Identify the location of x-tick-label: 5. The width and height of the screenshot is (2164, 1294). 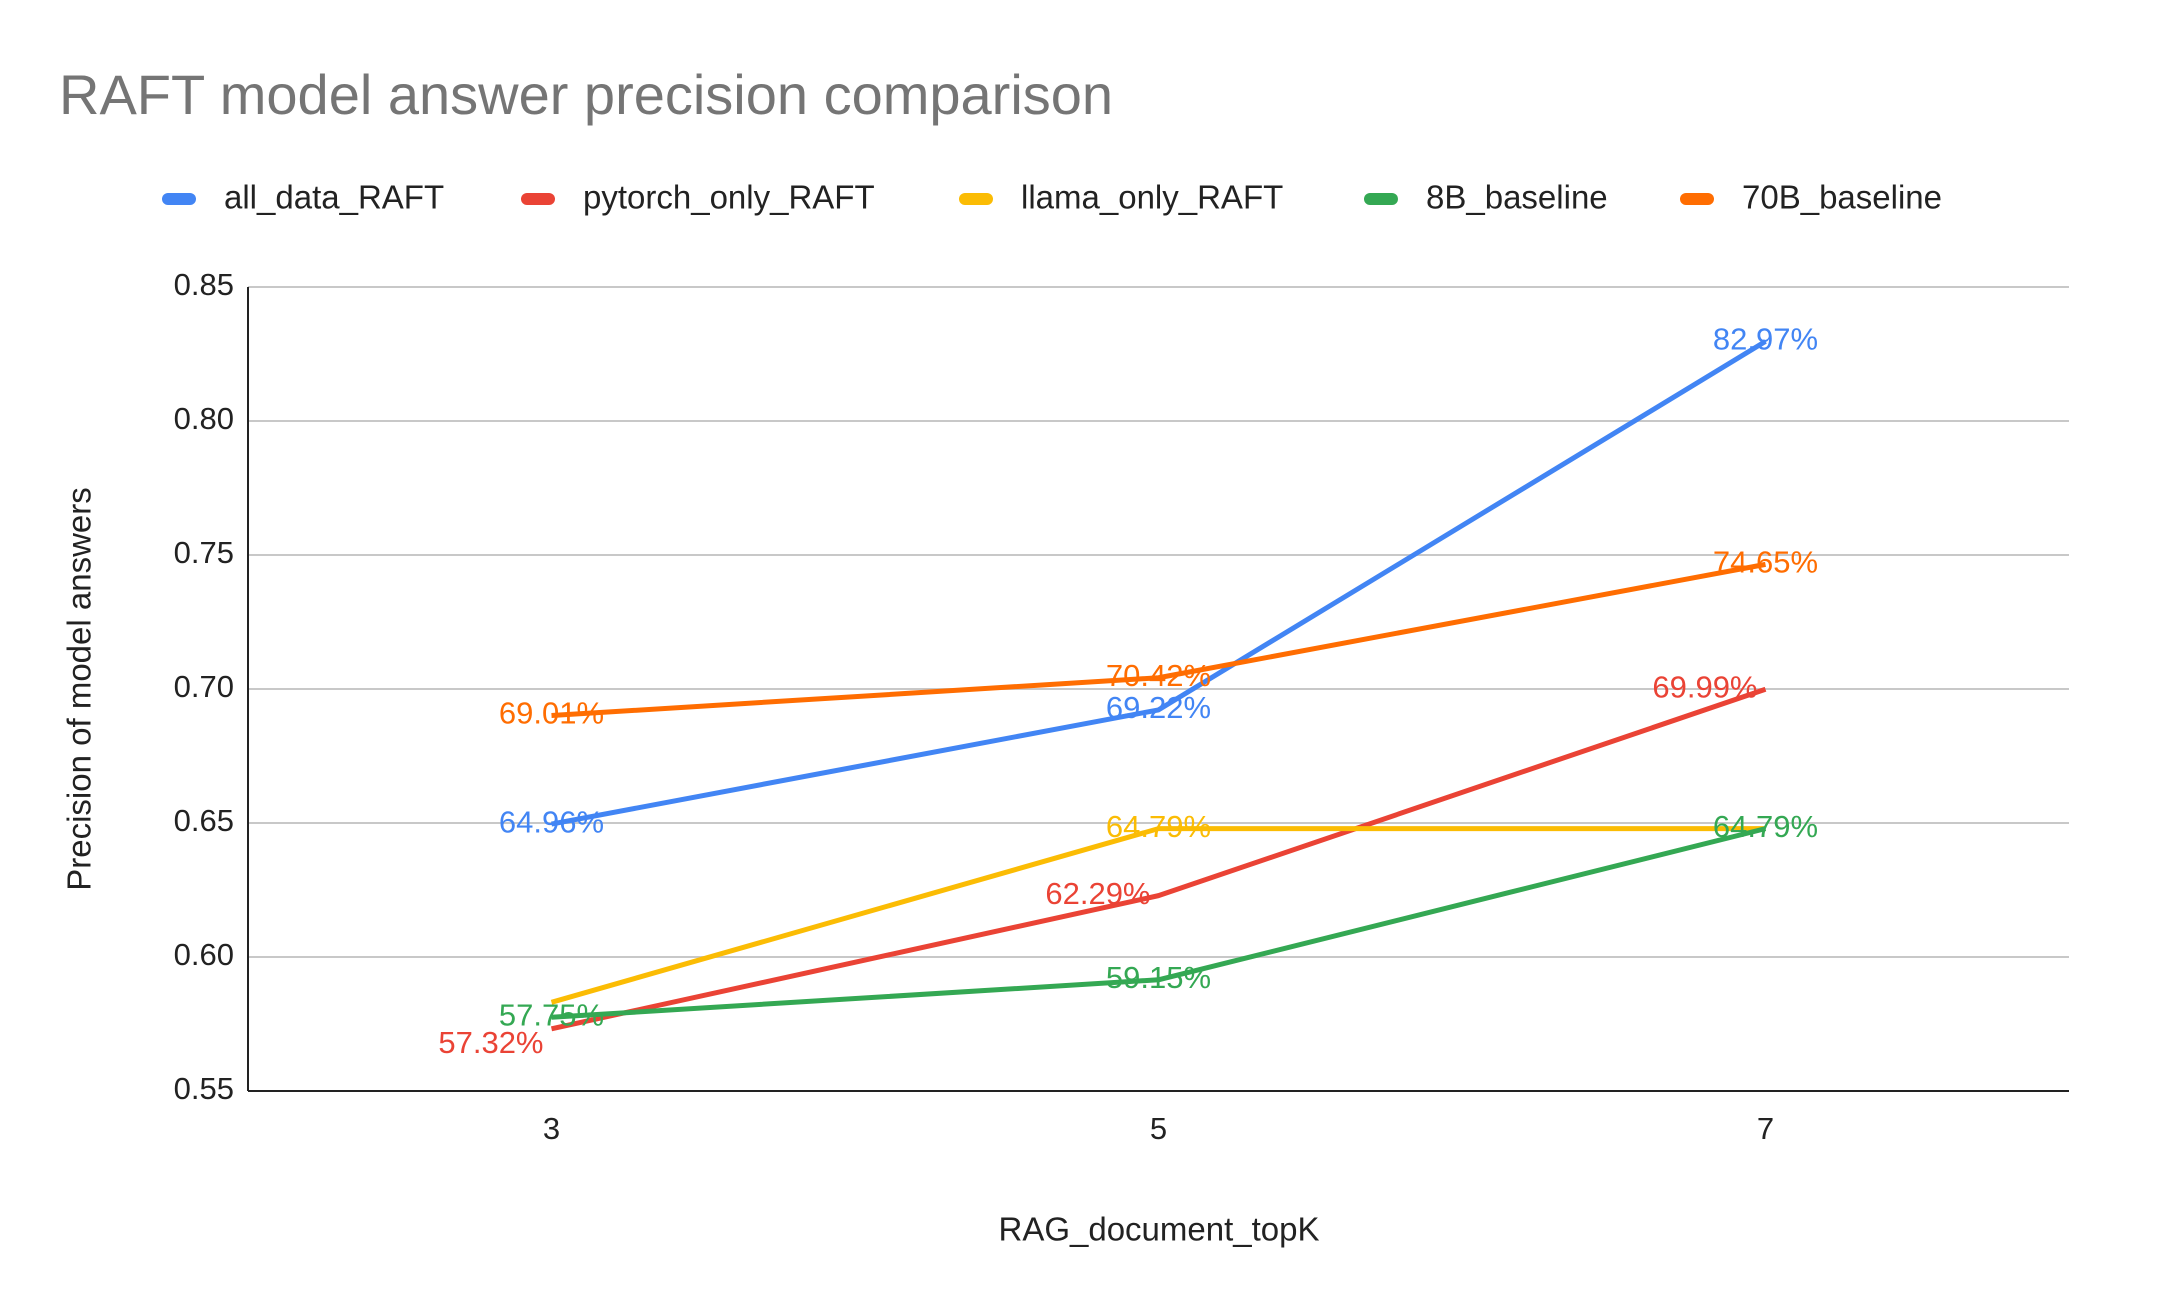
(1158, 1128).